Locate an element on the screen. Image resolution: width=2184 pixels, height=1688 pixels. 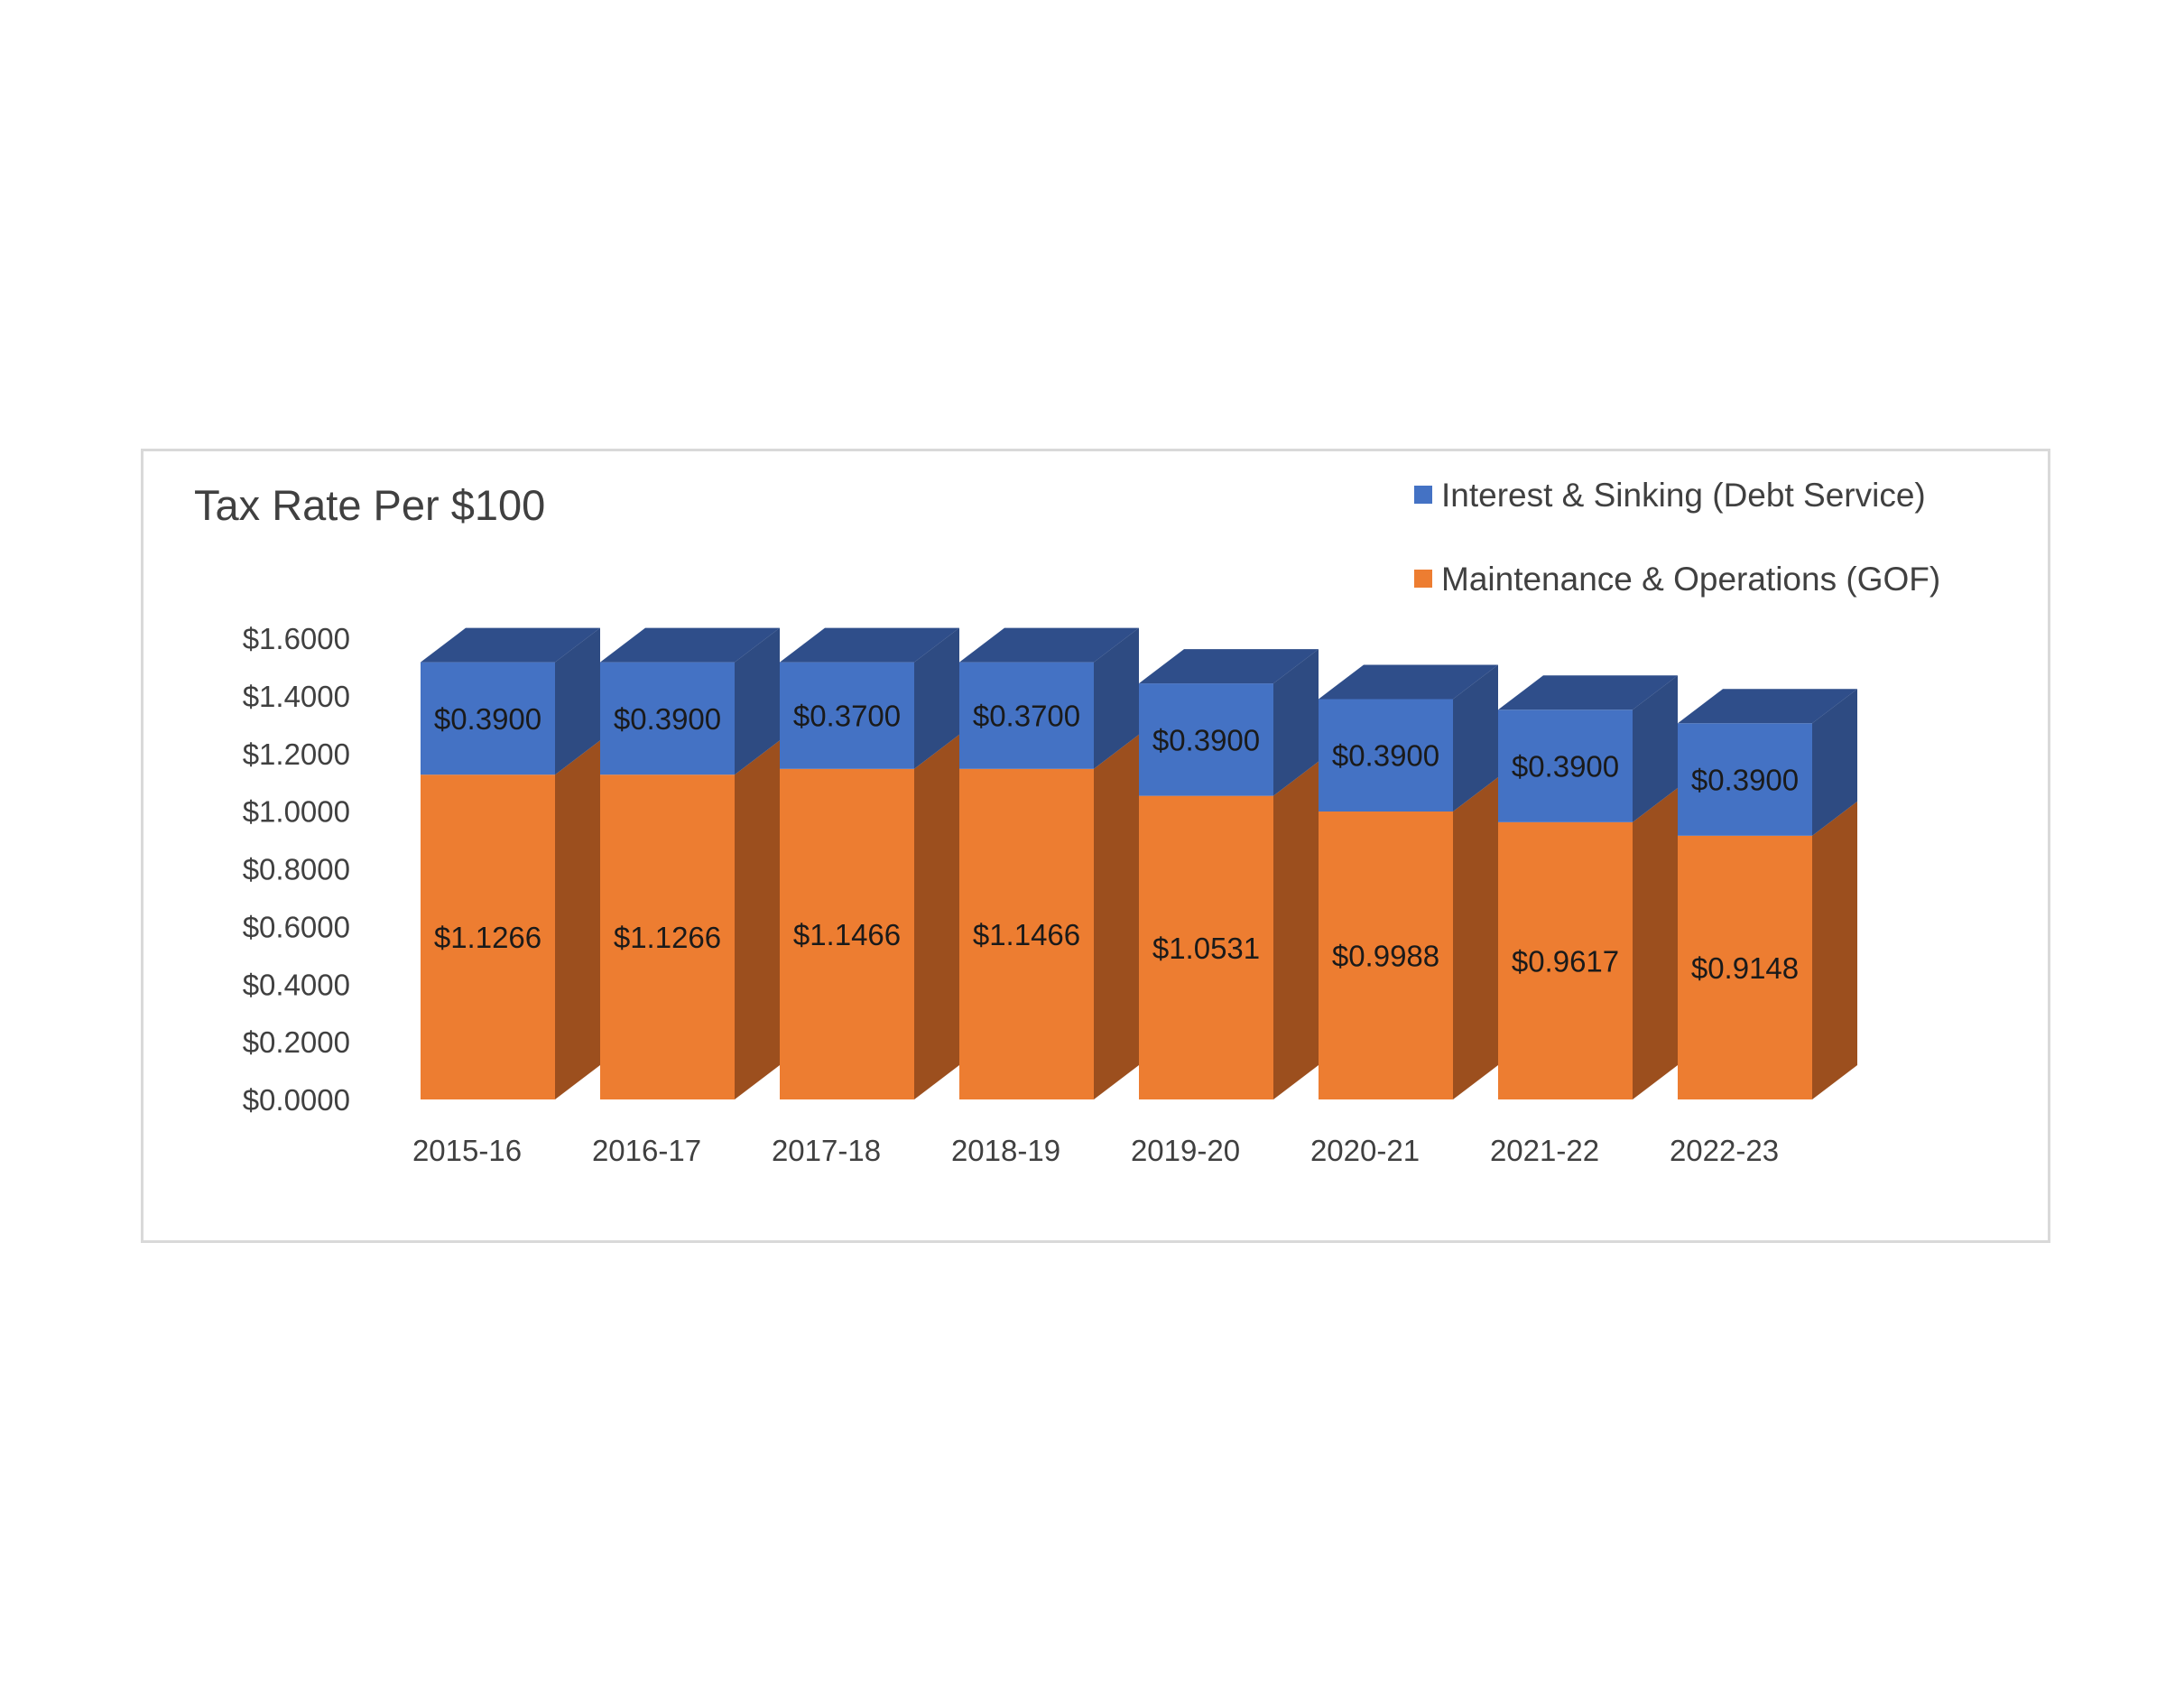
y-tick-label: $0.8000 is located at coordinates (296, 870).